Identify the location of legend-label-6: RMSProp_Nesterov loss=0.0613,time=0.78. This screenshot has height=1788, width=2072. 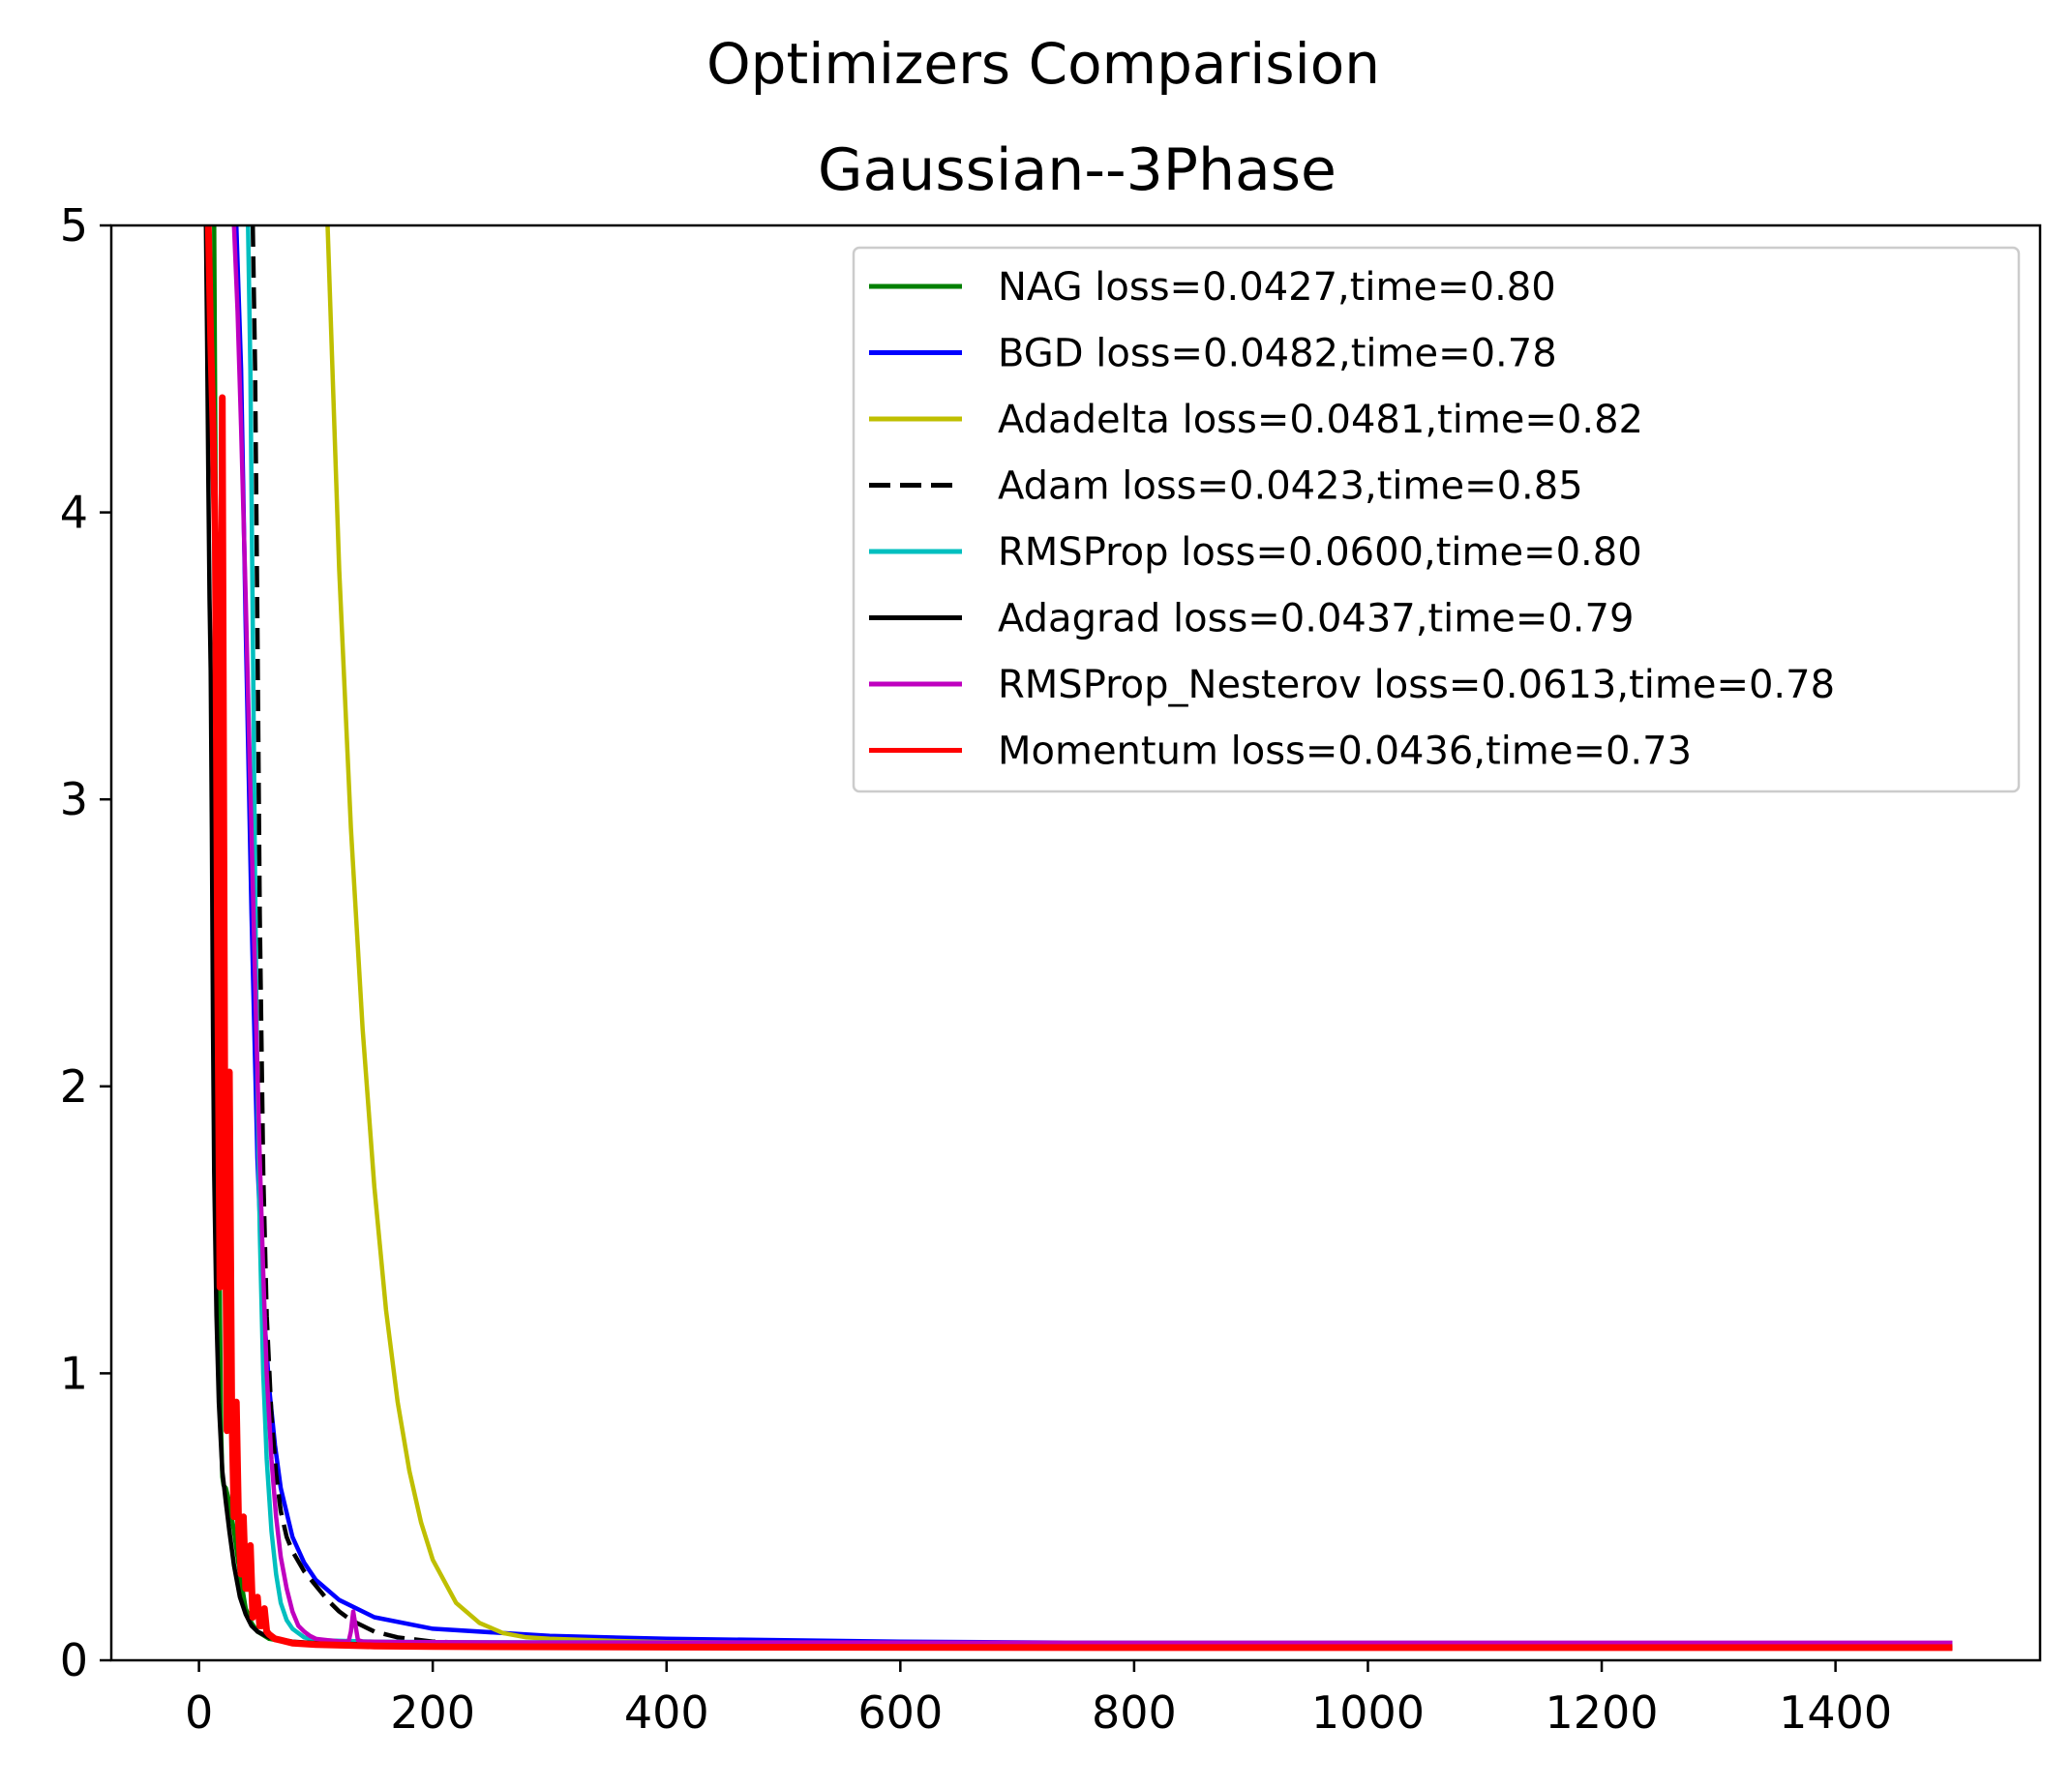
(1416, 685).